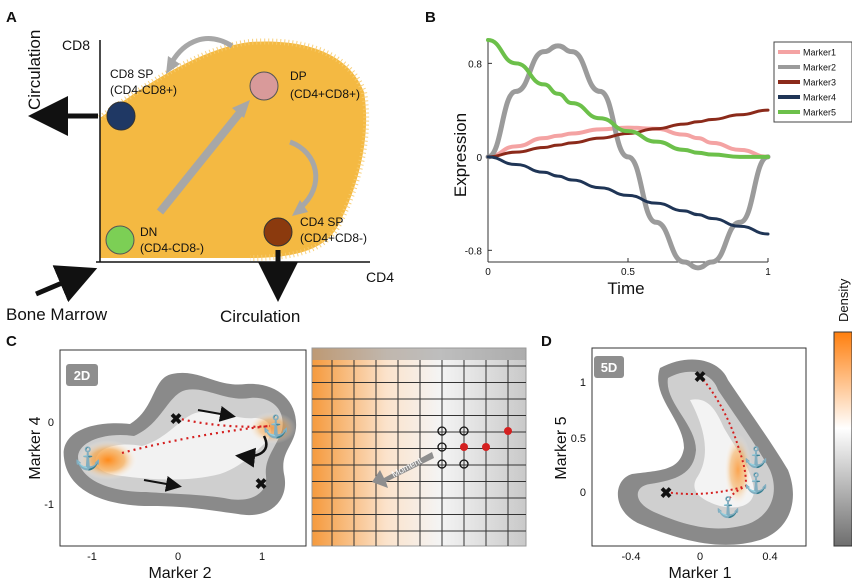  What do you see at coordinates (769, 557) in the screenshot?
I see `panel-d-xtick-3: 0.4` at bounding box center [769, 557].